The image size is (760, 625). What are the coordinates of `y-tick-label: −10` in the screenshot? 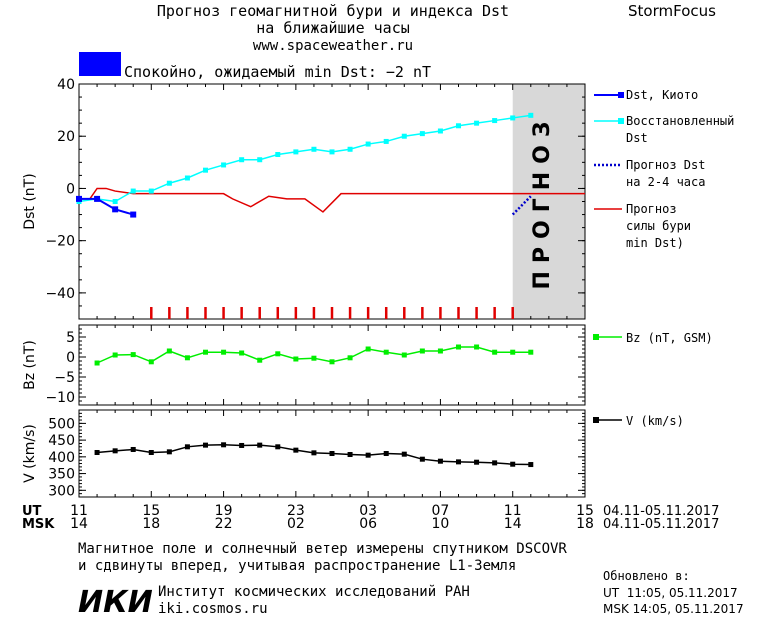 It's located at (60, 398).